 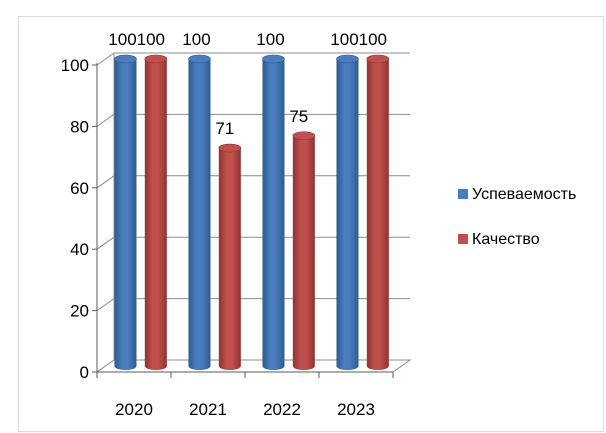 What do you see at coordinates (79, 188) in the screenshot?
I see `y-tick-label: 60` at bounding box center [79, 188].